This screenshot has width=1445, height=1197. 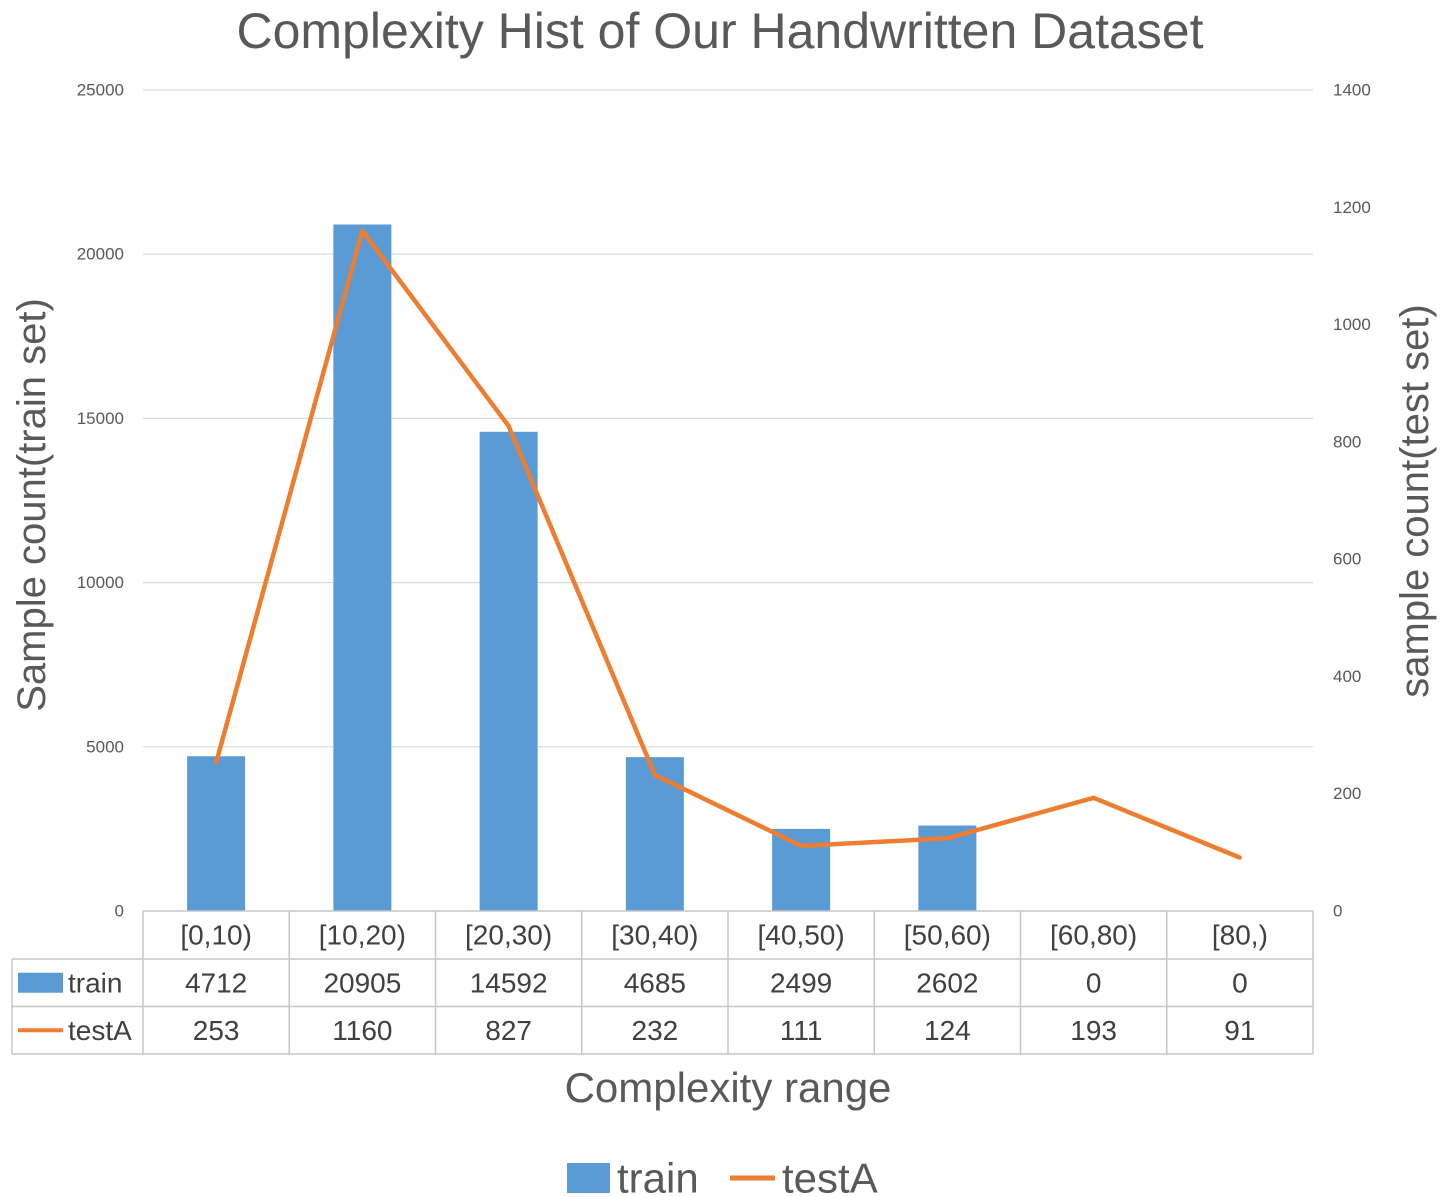 I want to click on table-value-train: 20905, so click(x=362, y=982).